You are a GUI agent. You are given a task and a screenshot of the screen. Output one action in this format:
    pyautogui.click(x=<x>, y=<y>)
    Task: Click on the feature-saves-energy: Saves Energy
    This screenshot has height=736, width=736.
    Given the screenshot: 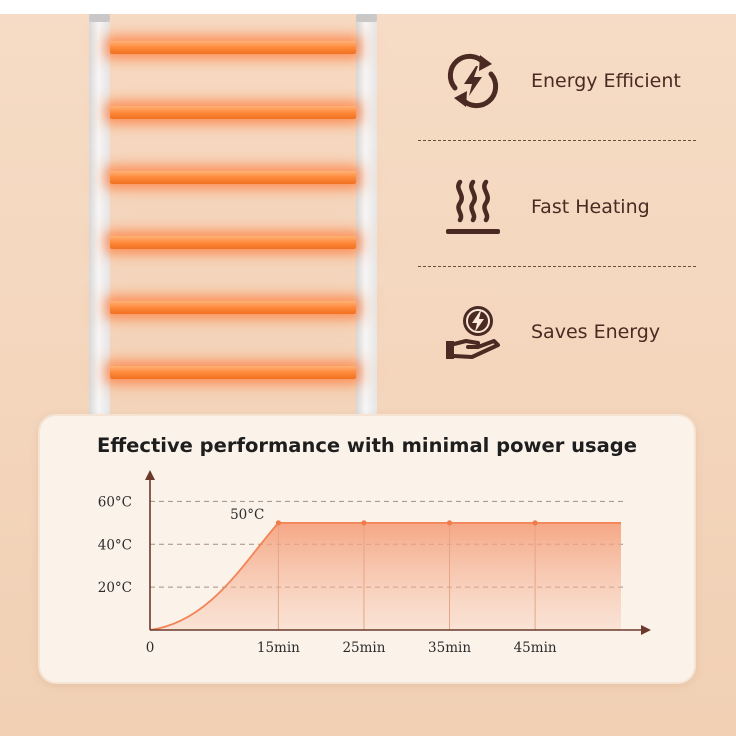 What is the action you would take?
    pyautogui.click(x=575, y=332)
    